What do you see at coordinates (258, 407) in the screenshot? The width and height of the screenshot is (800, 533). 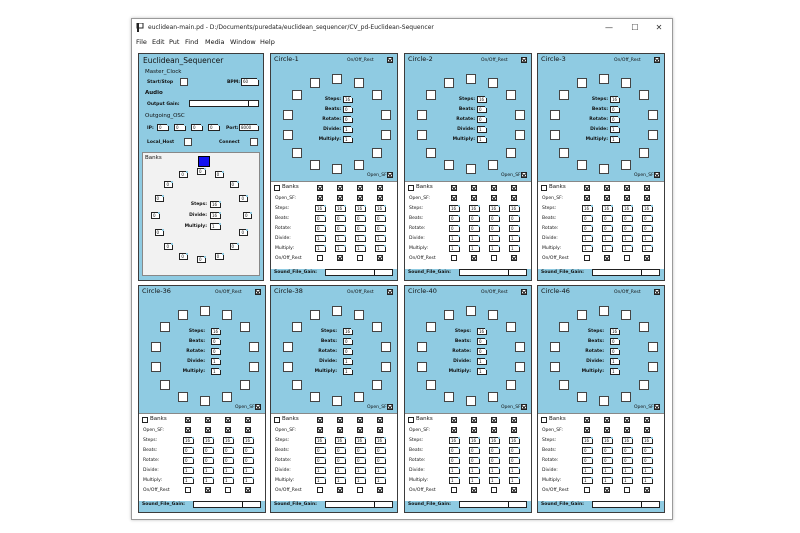 I see `open-sf-toggle` at bounding box center [258, 407].